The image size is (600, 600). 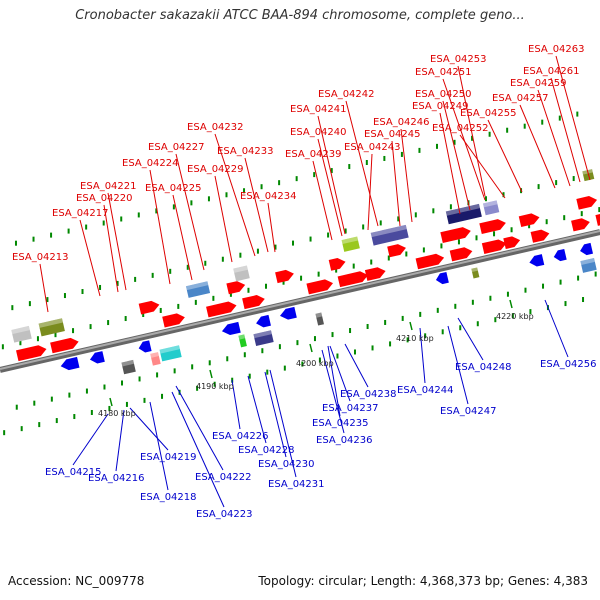 What do you see at coordinates (556, 49) in the screenshot?
I see `plus-gene-label: ESA_04263` at bounding box center [556, 49].